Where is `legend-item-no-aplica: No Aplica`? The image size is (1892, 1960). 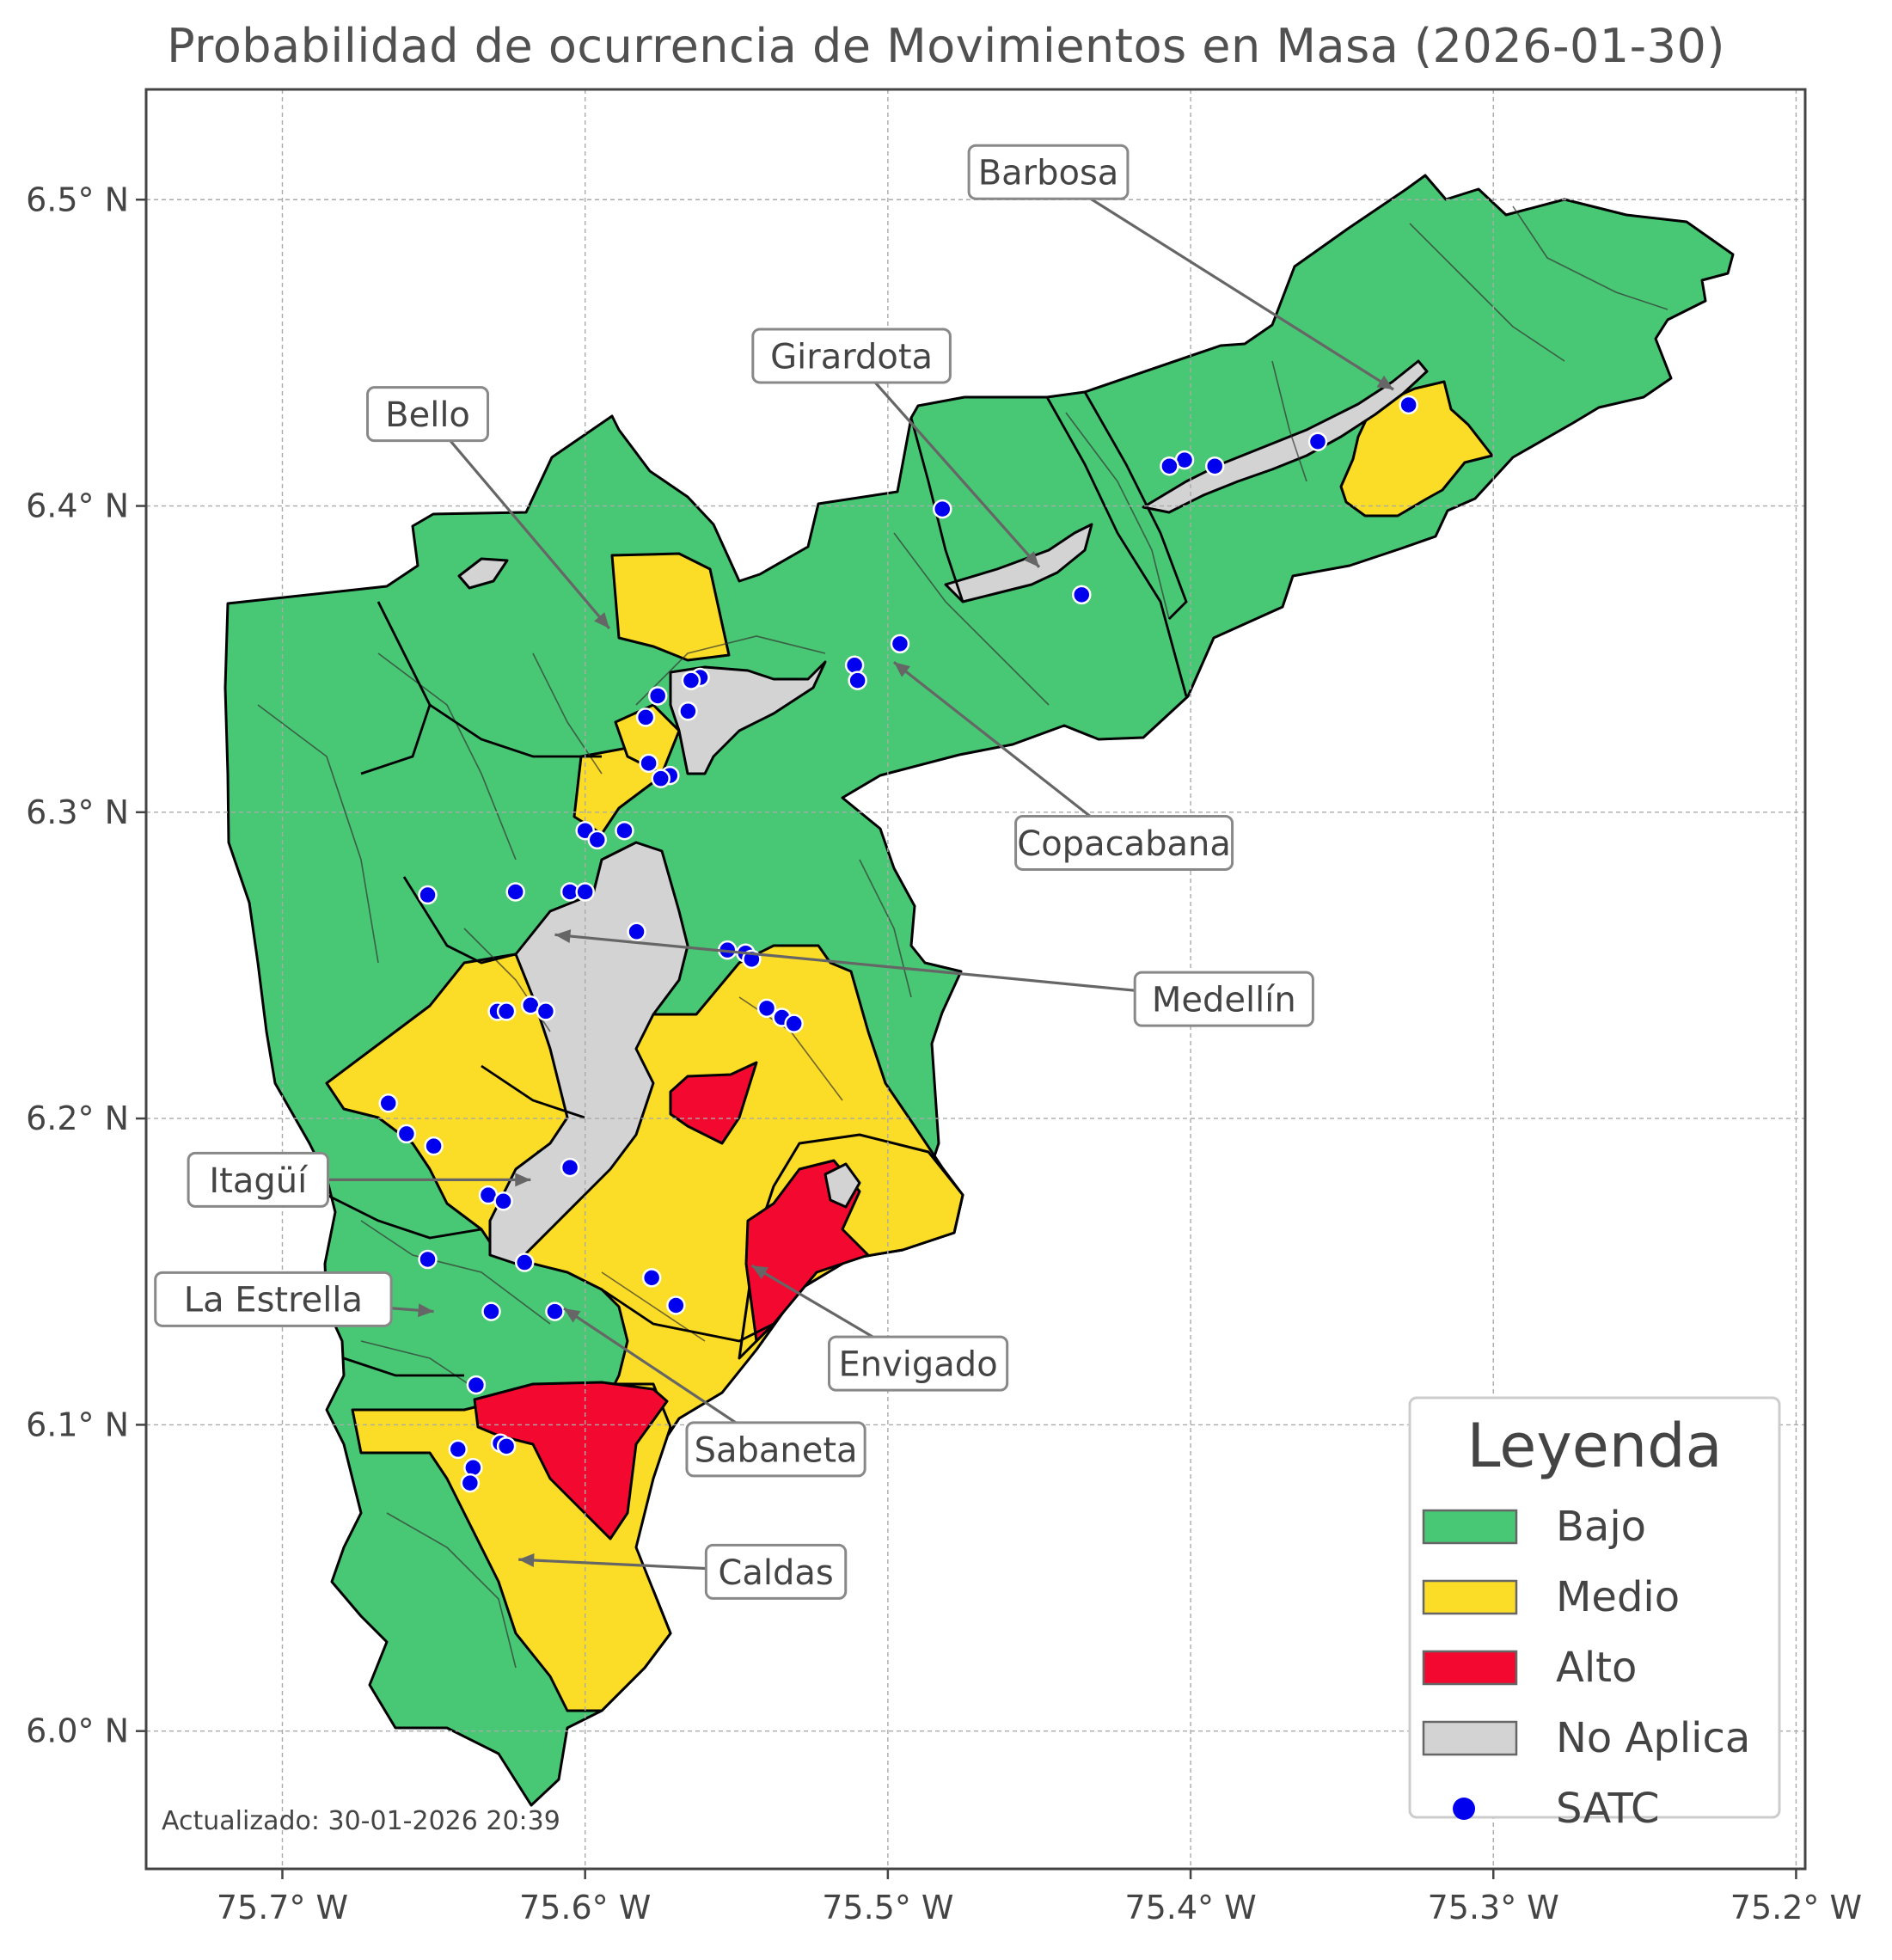
legend-item-no-aplica: No Aplica is located at coordinates (1586, 1738).